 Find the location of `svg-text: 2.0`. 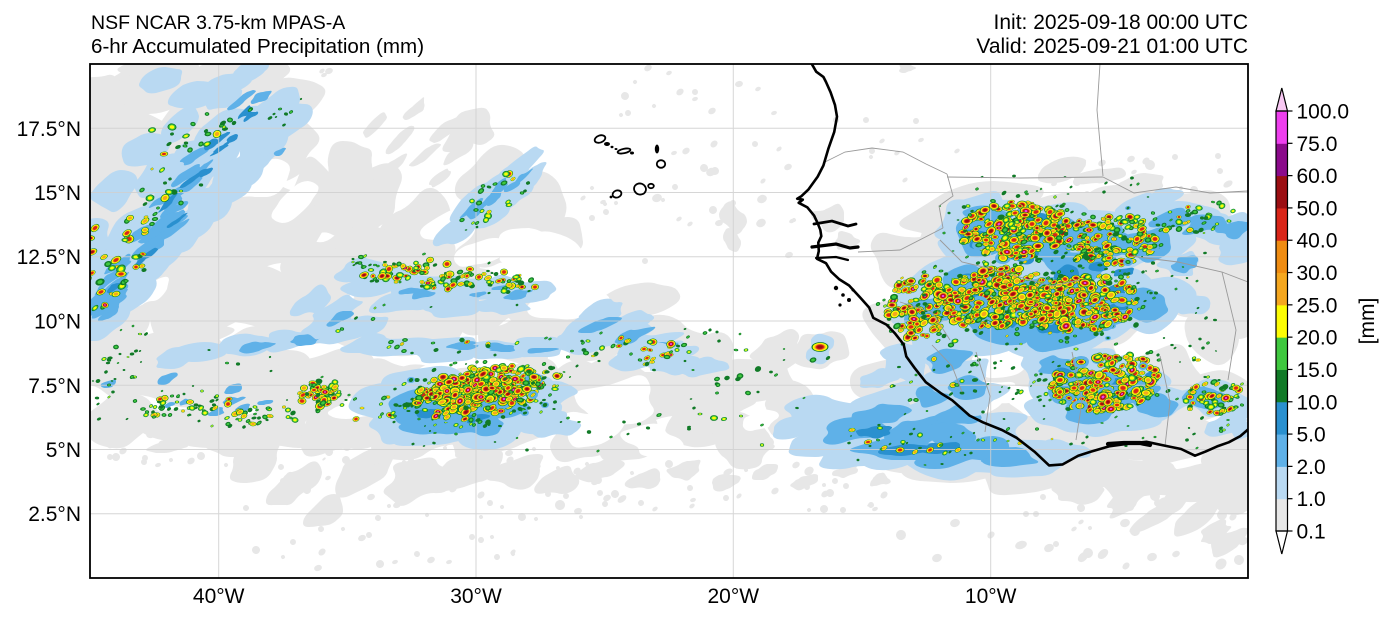

svg-text: 2.0 is located at coordinates (1311, 467).